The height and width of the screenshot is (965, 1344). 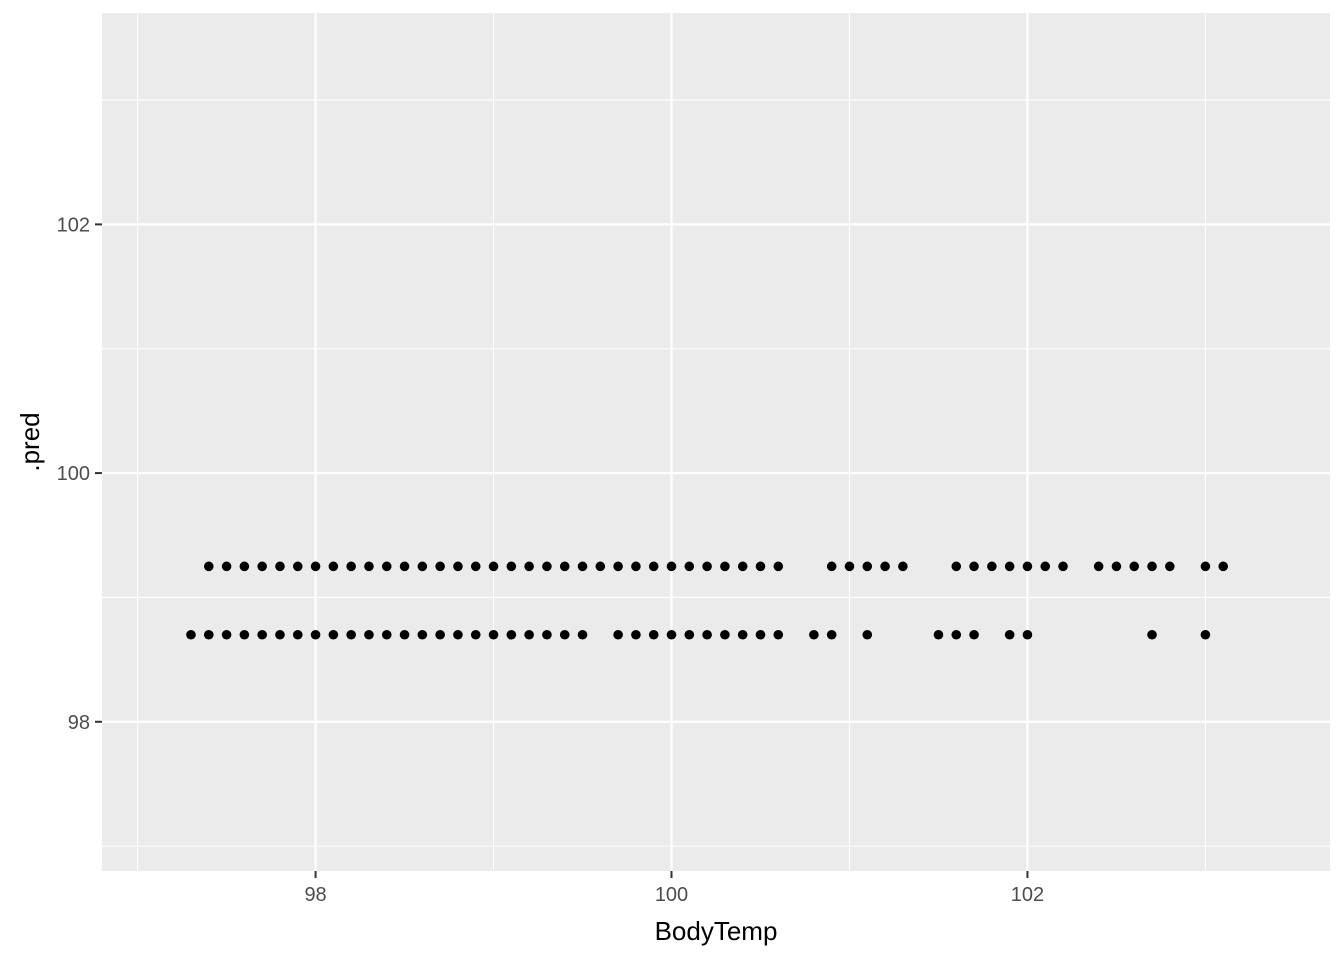 I want to click on x-tick-label: 102, so click(x=1027, y=895).